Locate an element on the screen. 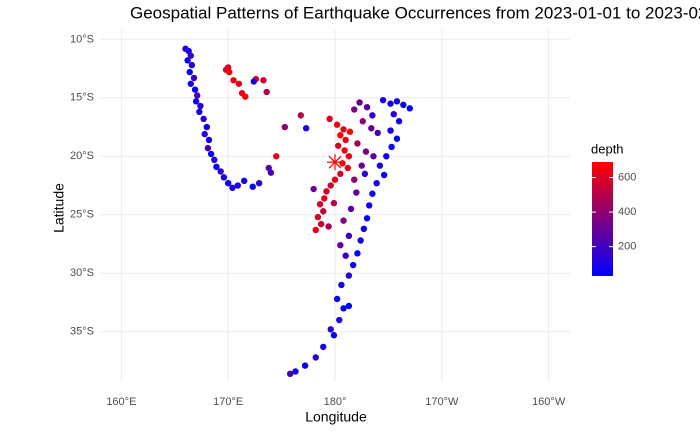  x-tick-label: 160°W is located at coordinates (549, 402).